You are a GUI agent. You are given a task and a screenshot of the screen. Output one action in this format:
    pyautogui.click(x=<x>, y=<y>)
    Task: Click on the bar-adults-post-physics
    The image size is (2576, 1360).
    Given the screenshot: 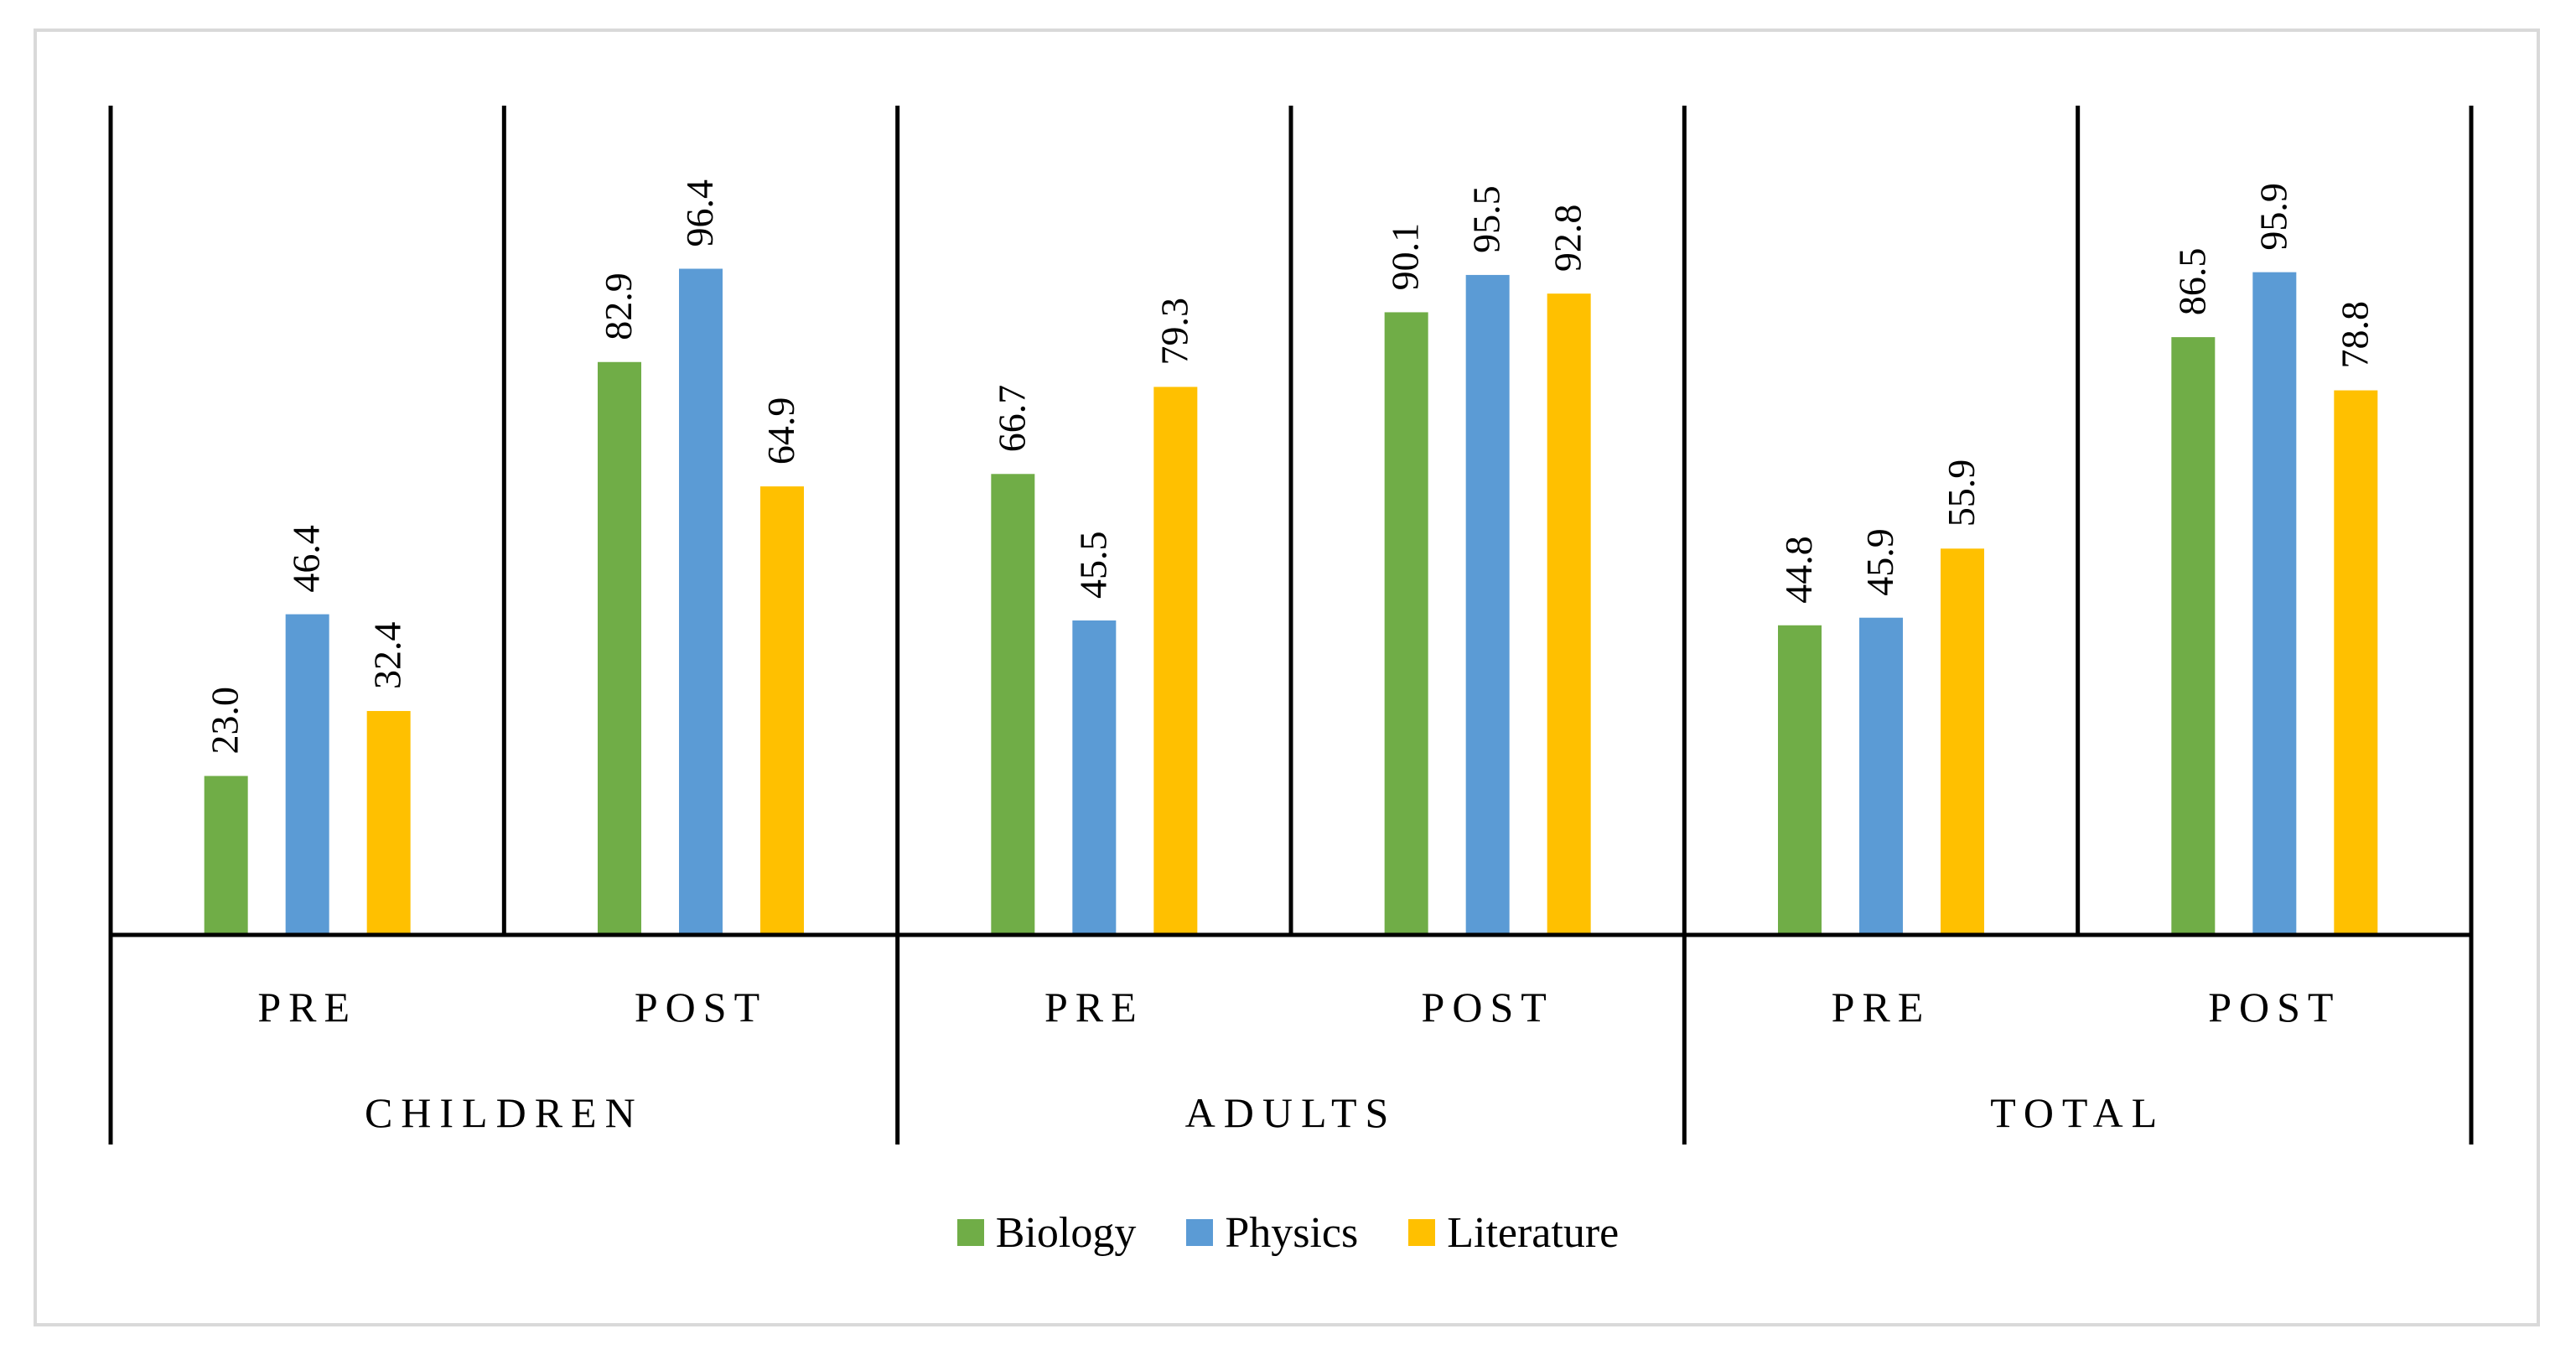 What is the action you would take?
    pyautogui.click(x=1487, y=604)
    